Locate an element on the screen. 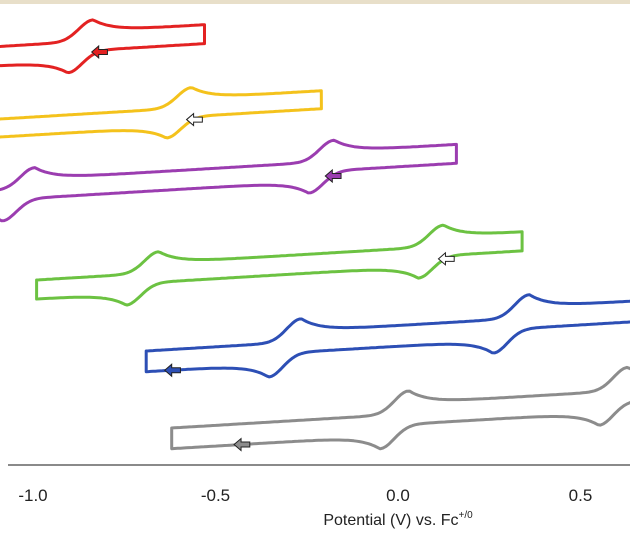  x-tick-label: 0.5 is located at coordinates (581, 495).